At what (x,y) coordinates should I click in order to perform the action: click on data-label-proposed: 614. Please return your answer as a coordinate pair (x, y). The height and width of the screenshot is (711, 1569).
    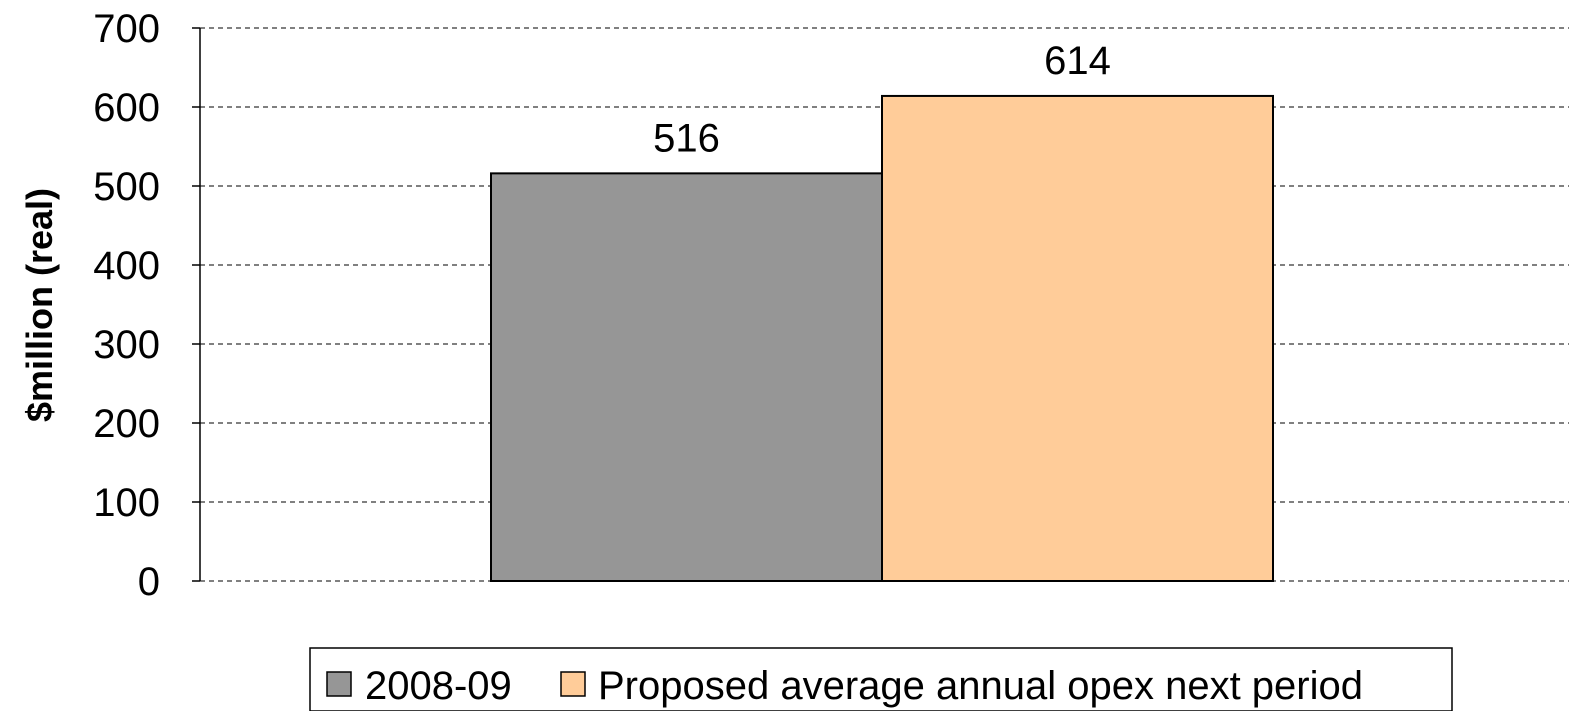
    Looking at the image, I should click on (1077, 61).